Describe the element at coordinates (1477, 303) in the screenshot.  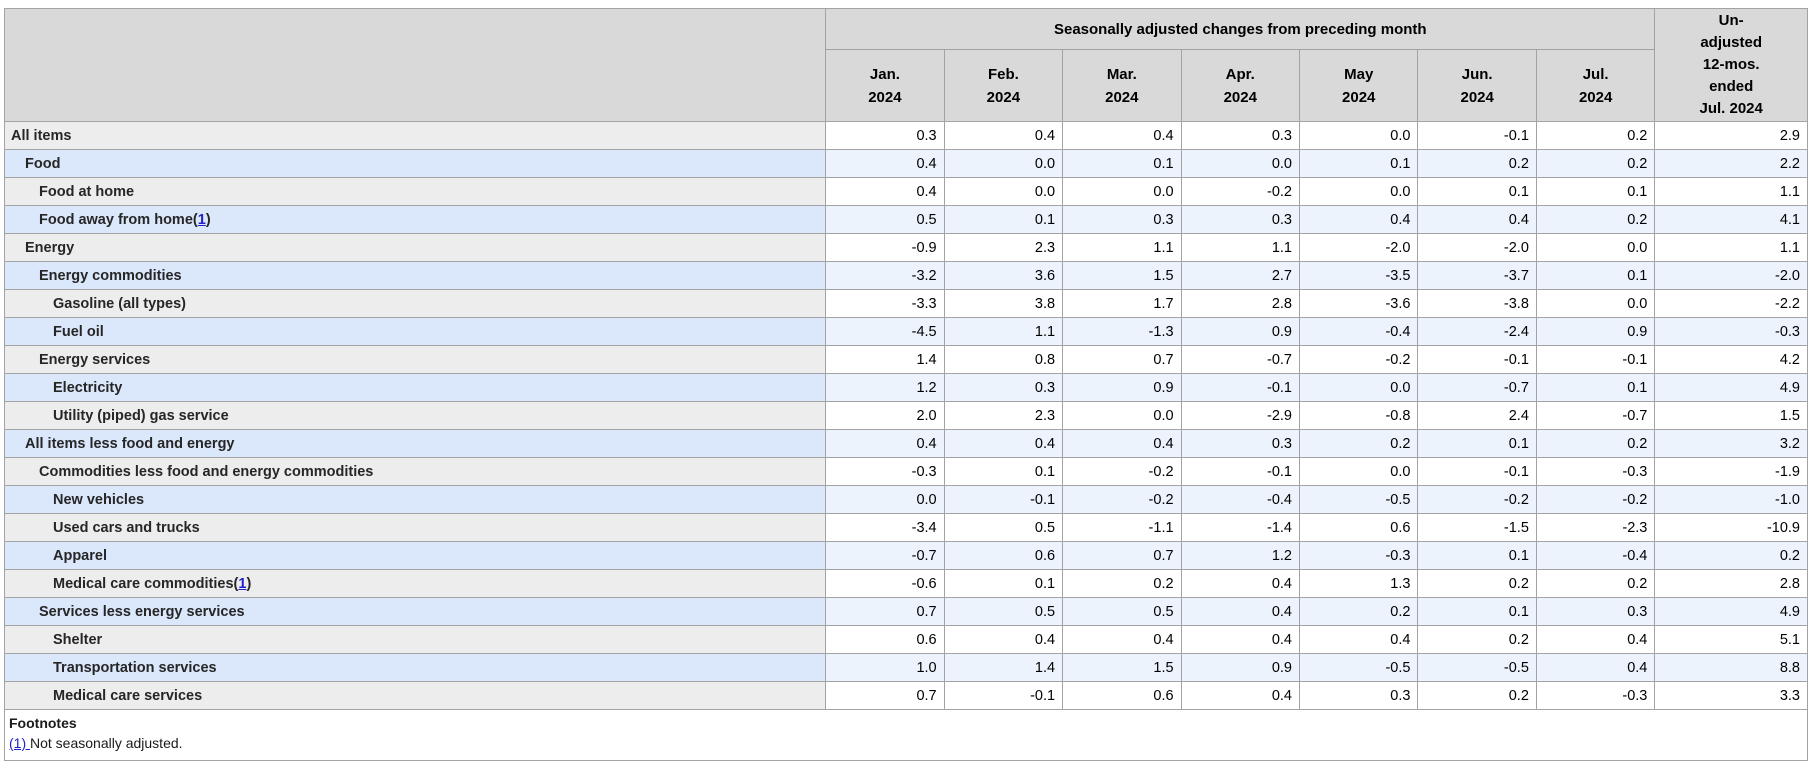
I see `value-cell: -3.8` at that location.